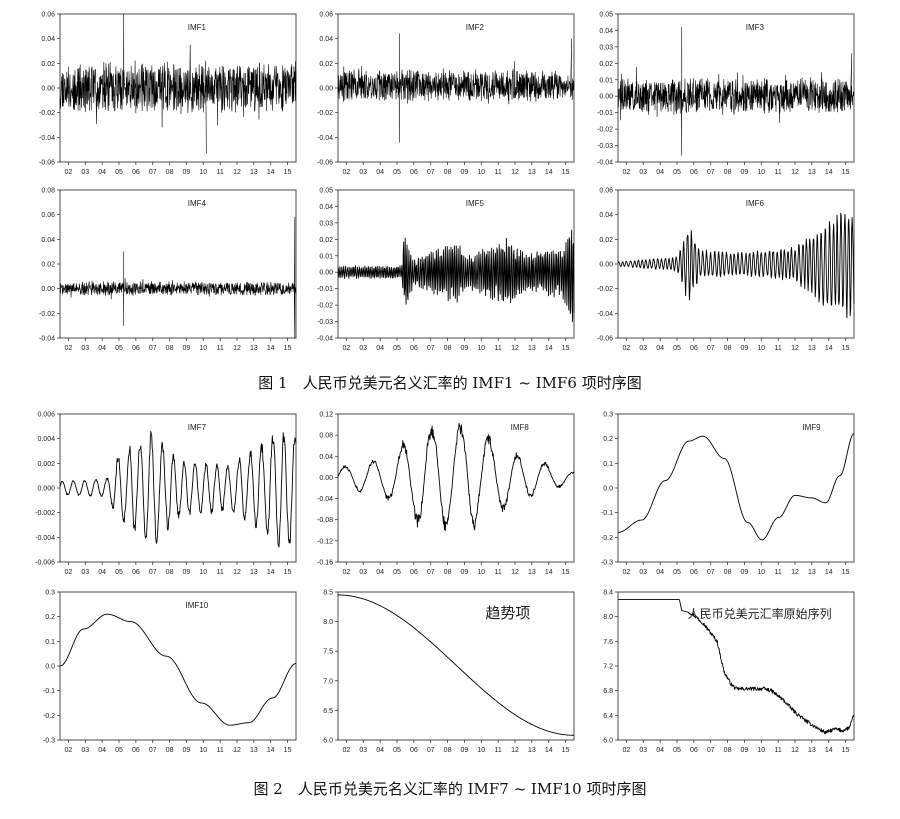 This screenshot has height=819, width=900. I want to click on panel-title: IMF2, so click(475, 27).